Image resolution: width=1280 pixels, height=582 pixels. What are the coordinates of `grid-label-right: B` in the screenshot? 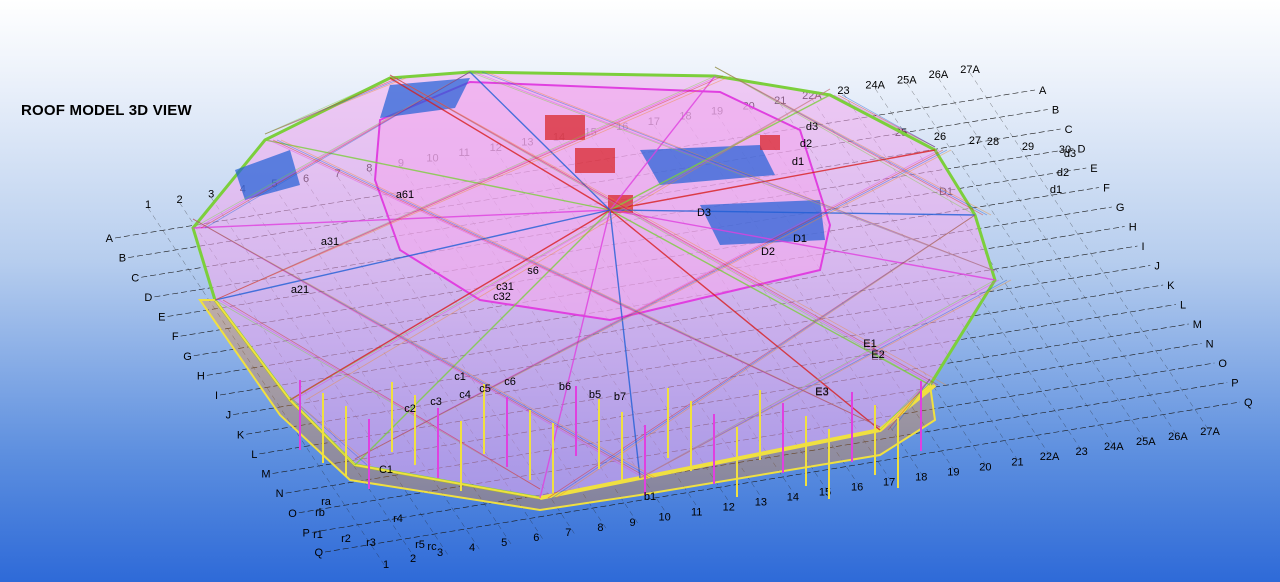 It's located at (1055, 111).